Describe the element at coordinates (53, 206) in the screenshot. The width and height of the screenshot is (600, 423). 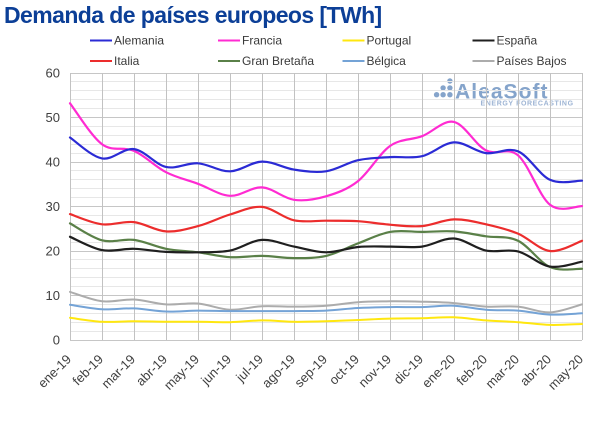
I see `svg-text: 30` at that location.